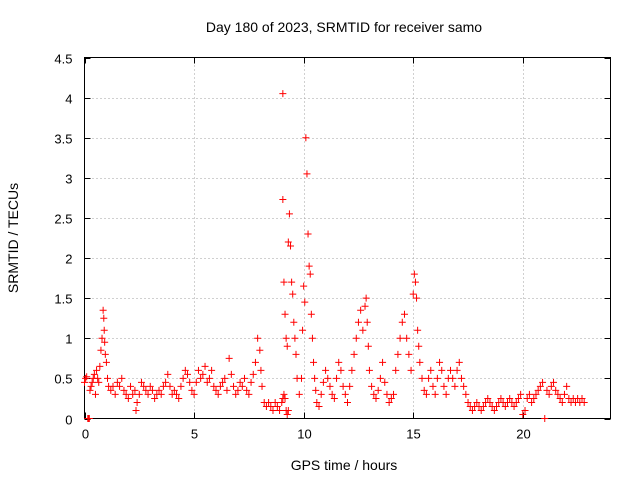 This screenshot has height=480, width=640. What do you see at coordinates (13, 238) in the screenshot?
I see `y-axis-label: SRMTID / TECUs` at bounding box center [13, 238].